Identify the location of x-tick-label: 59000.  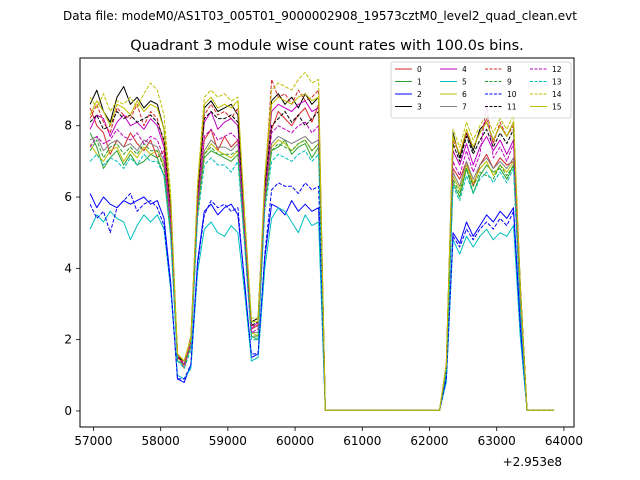
(228, 441).